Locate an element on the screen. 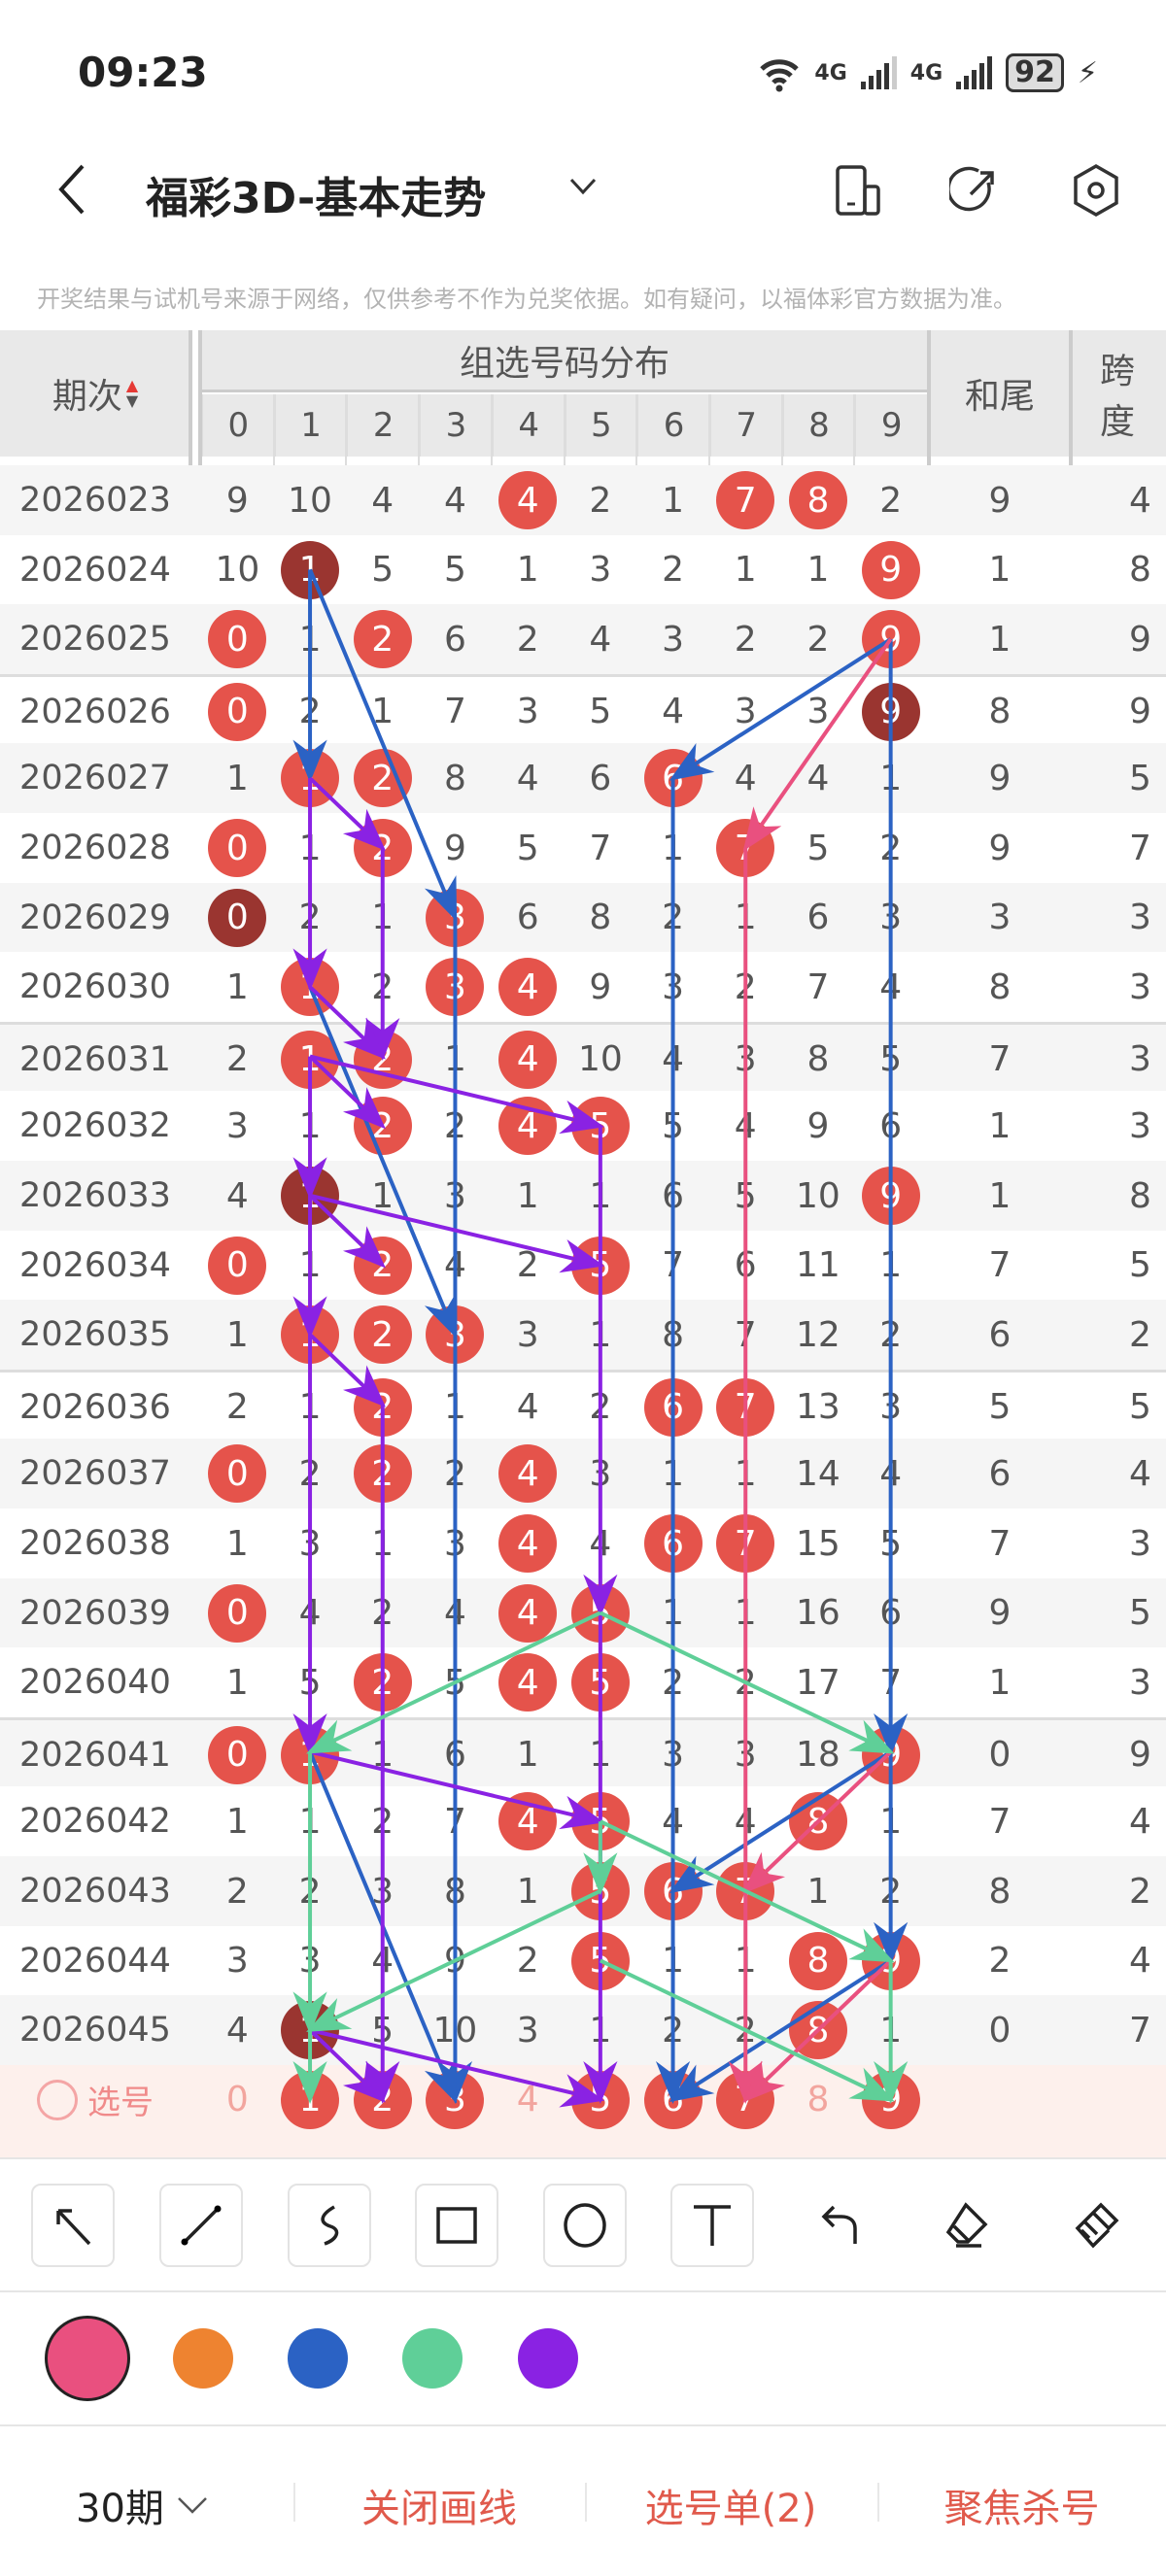 The height and width of the screenshot is (2576, 1166). table-row: 20260454151031228107 is located at coordinates (583, 2030).